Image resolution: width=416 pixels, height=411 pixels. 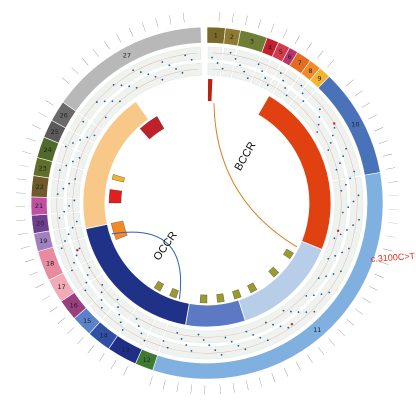 I want to click on top-marker, so click(x=210, y=90).